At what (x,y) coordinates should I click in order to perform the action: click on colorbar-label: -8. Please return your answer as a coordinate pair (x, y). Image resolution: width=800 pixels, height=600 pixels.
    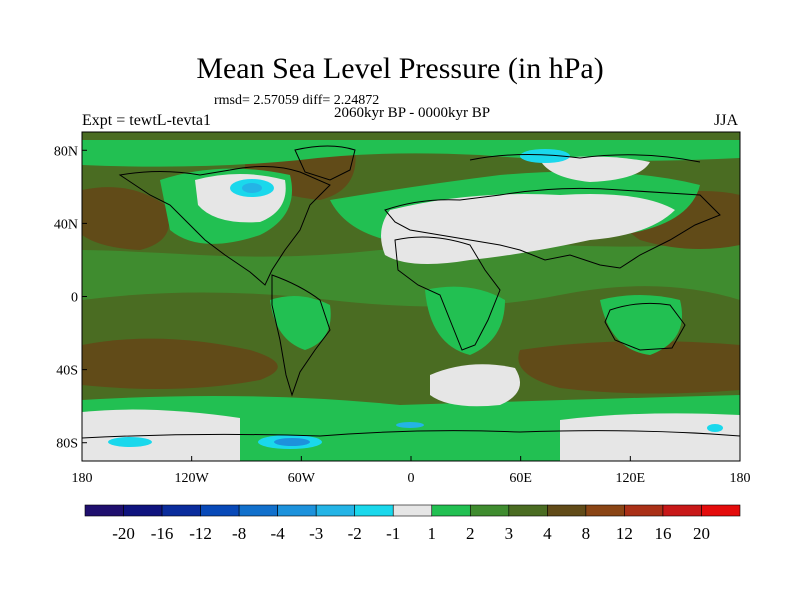
    Looking at the image, I should click on (239, 533).